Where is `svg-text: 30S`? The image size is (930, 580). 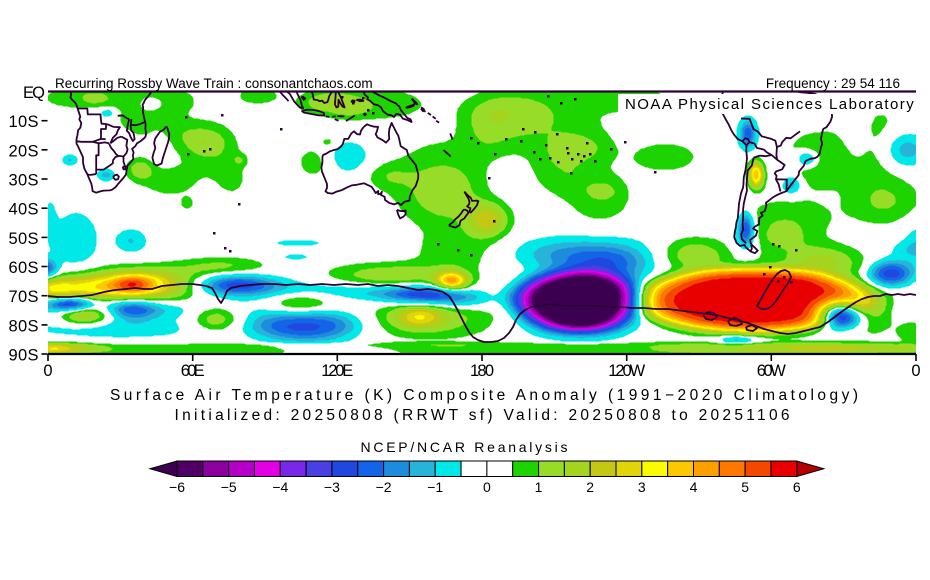
svg-text: 30S is located at coordinates (24, 181).